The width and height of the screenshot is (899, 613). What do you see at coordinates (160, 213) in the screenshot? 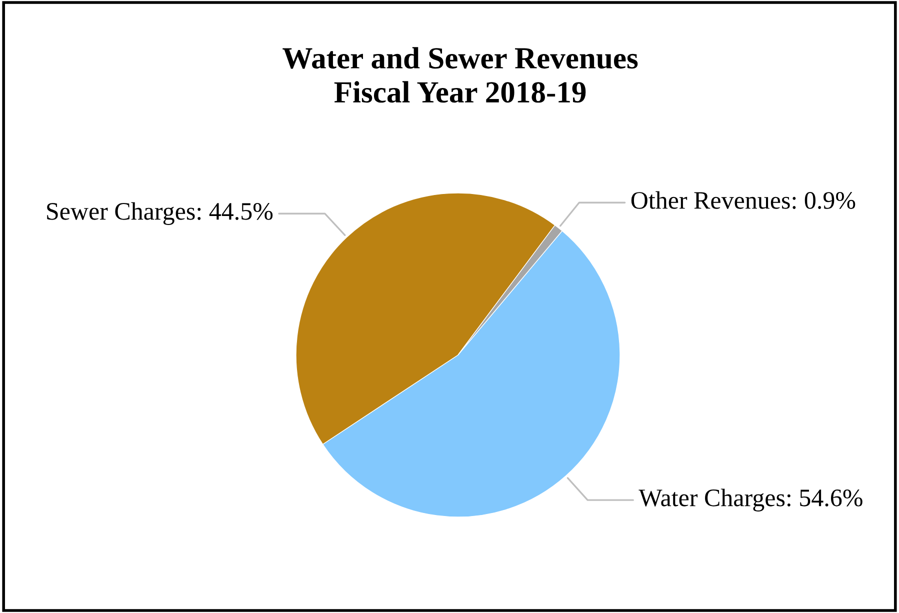
I see `slice-label: Sewer Charges: 44.5%` at bounding box center [160, 213].